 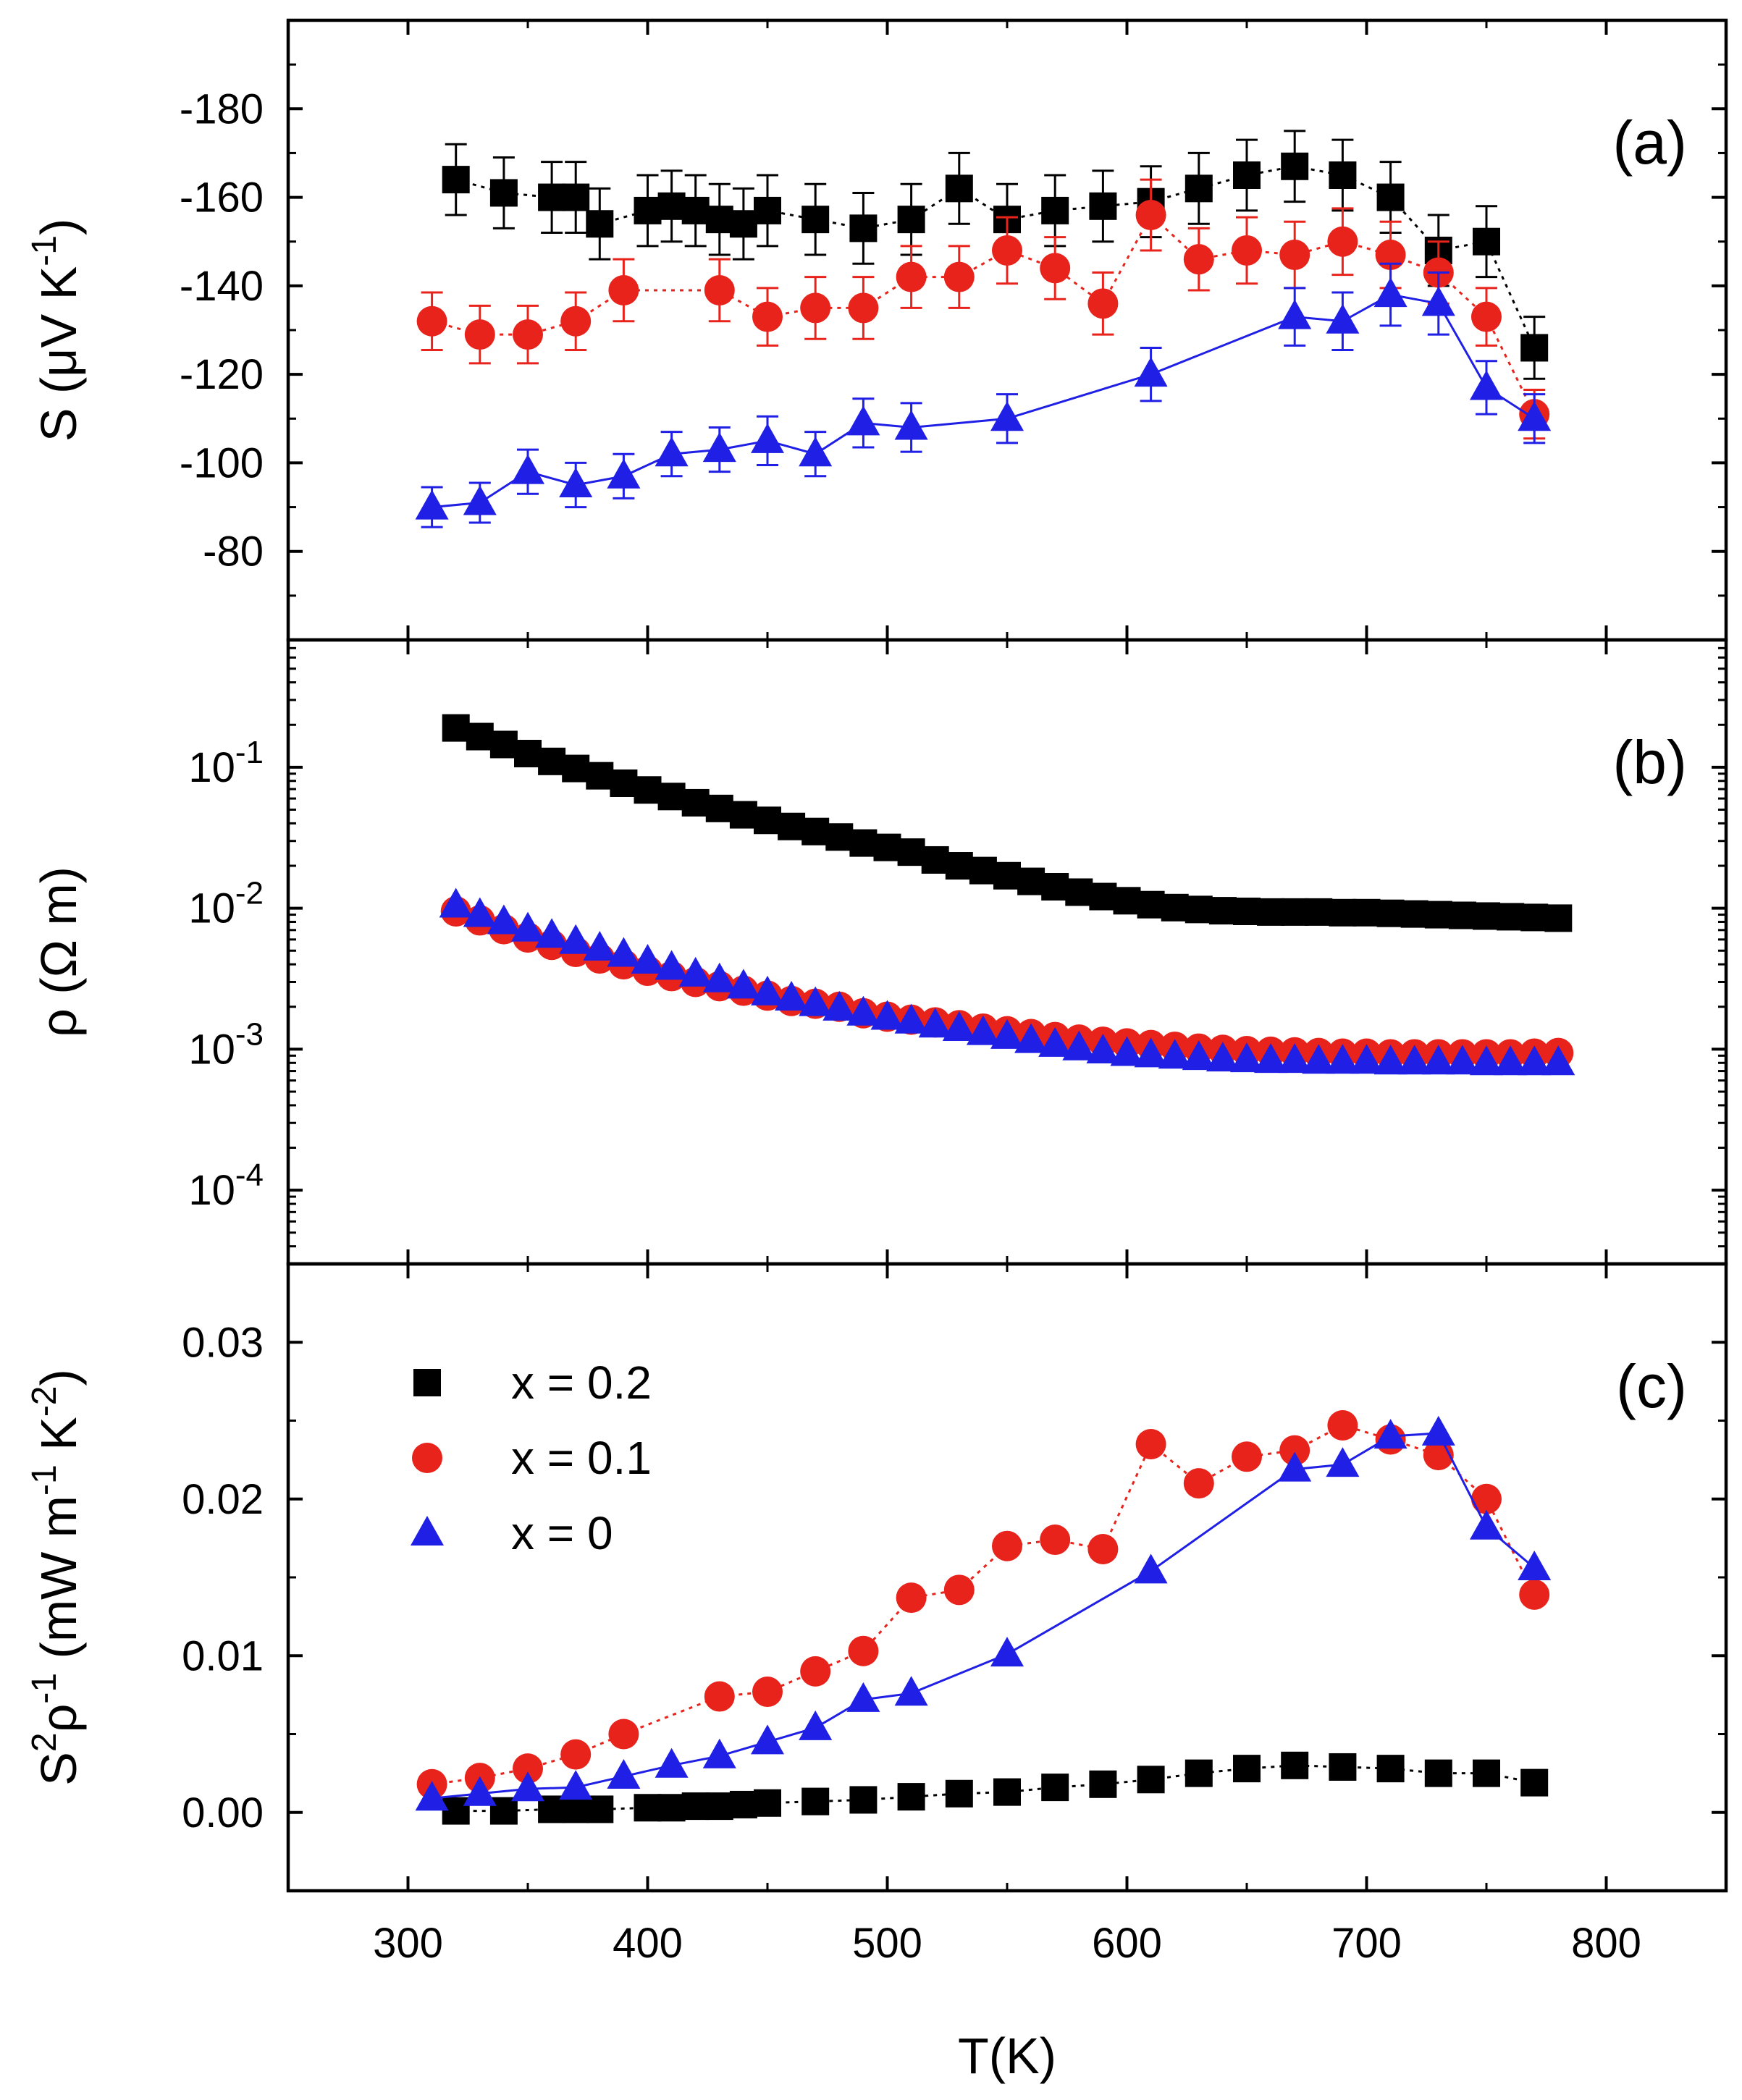 I want to click on y-axis-title: ρ (Ω m), so click(x=58, y=951).